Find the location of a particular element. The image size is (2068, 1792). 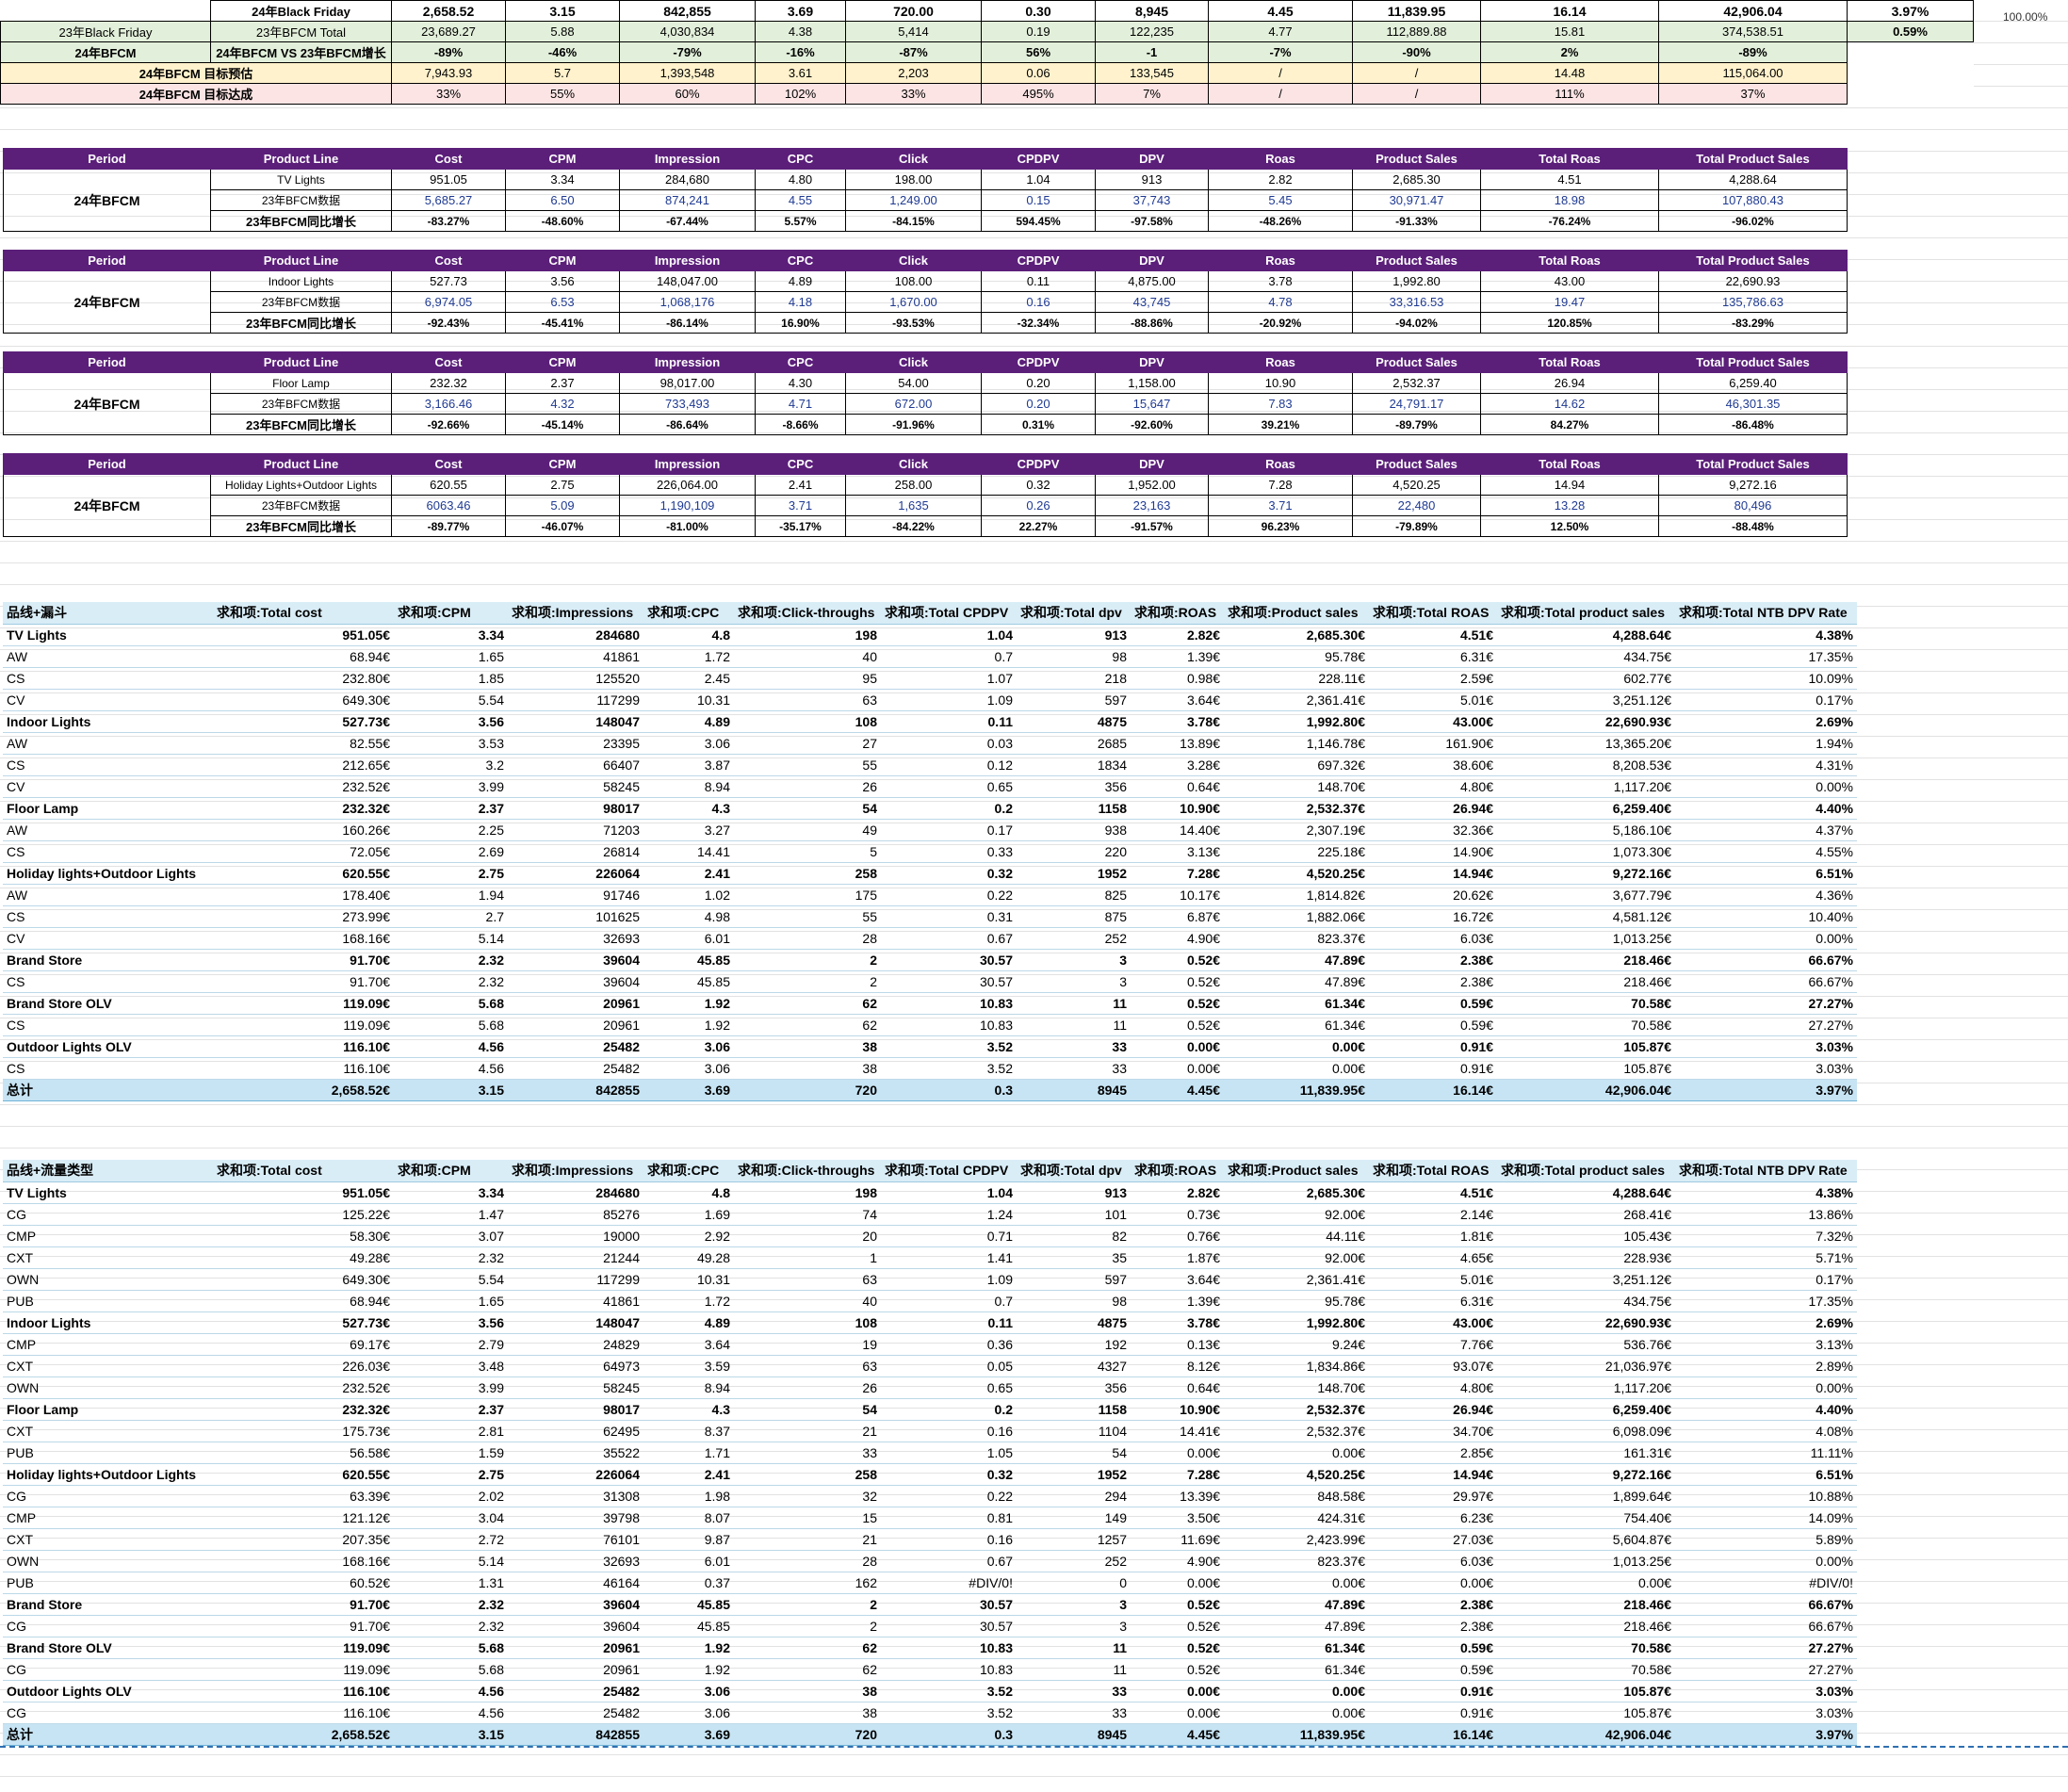

pivot-value-cell: 232.32€ is located at coordinates (303, 808).